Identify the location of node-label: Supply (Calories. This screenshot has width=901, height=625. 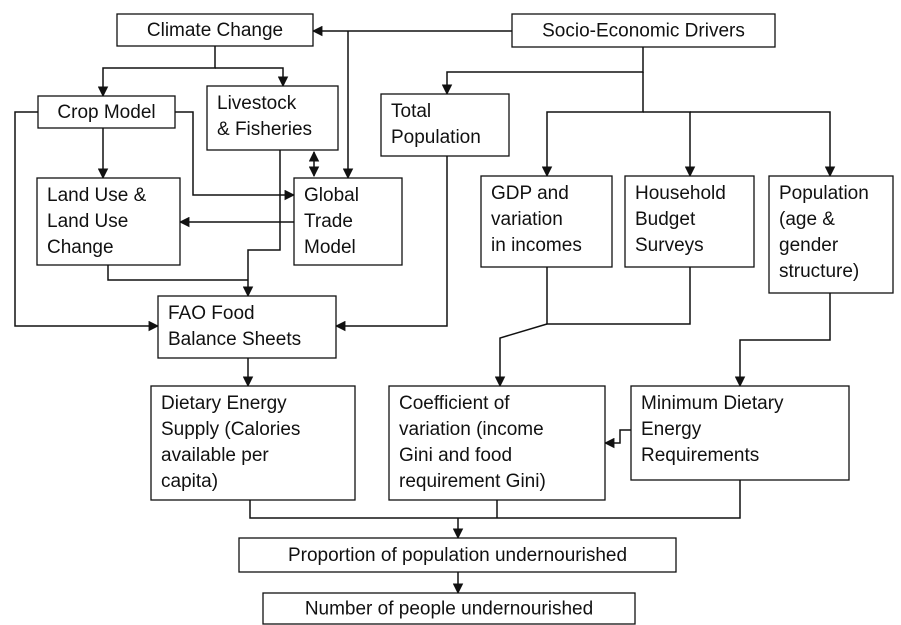
(230, 429).